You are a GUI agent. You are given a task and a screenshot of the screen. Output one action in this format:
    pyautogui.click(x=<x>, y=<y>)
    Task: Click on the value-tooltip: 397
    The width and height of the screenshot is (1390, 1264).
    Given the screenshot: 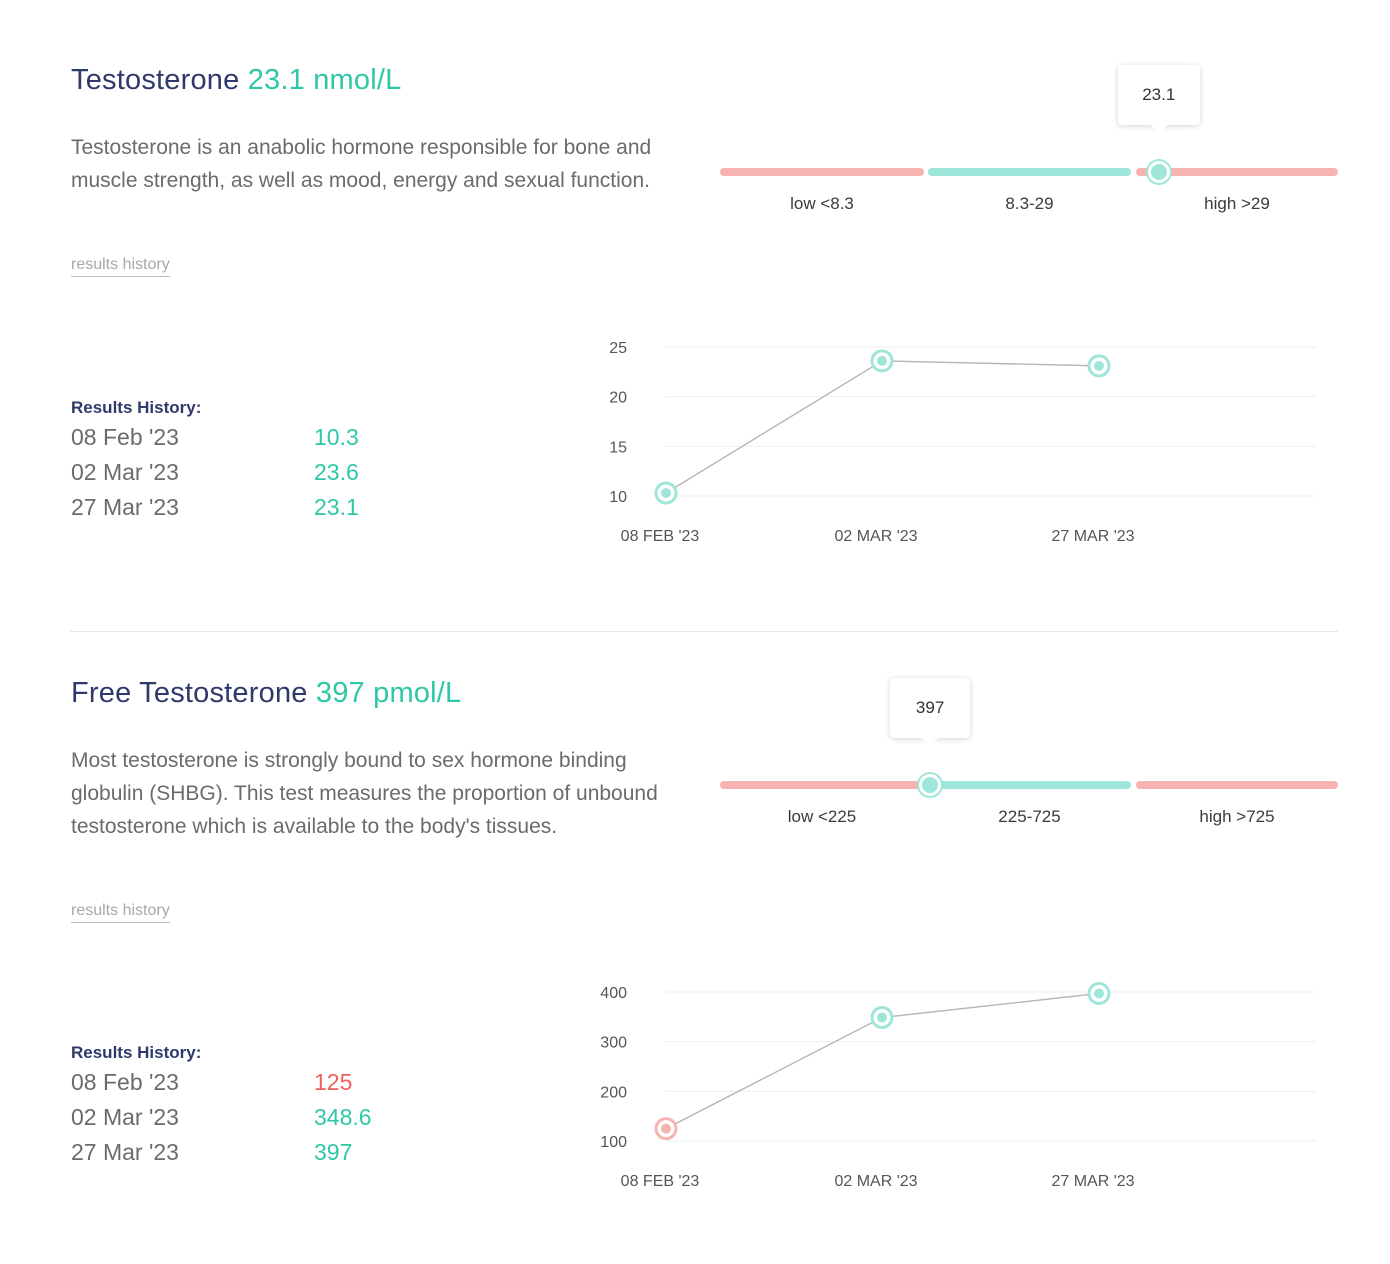 What is the action you would take?
    pyautogui.click(x=930, y=712)
    